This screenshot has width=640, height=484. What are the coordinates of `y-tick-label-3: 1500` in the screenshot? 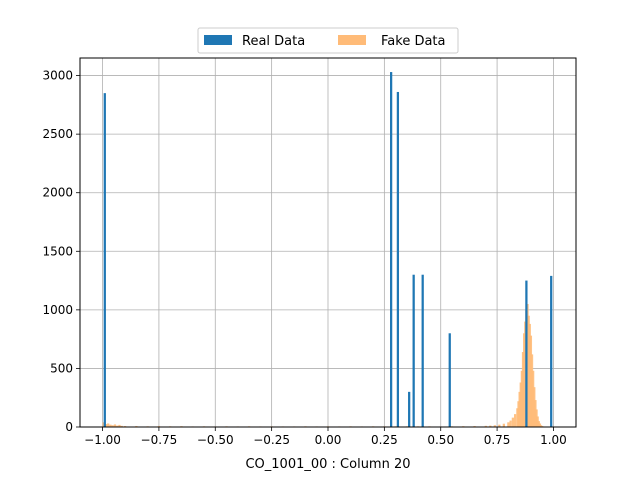 It's located at (57, 251).